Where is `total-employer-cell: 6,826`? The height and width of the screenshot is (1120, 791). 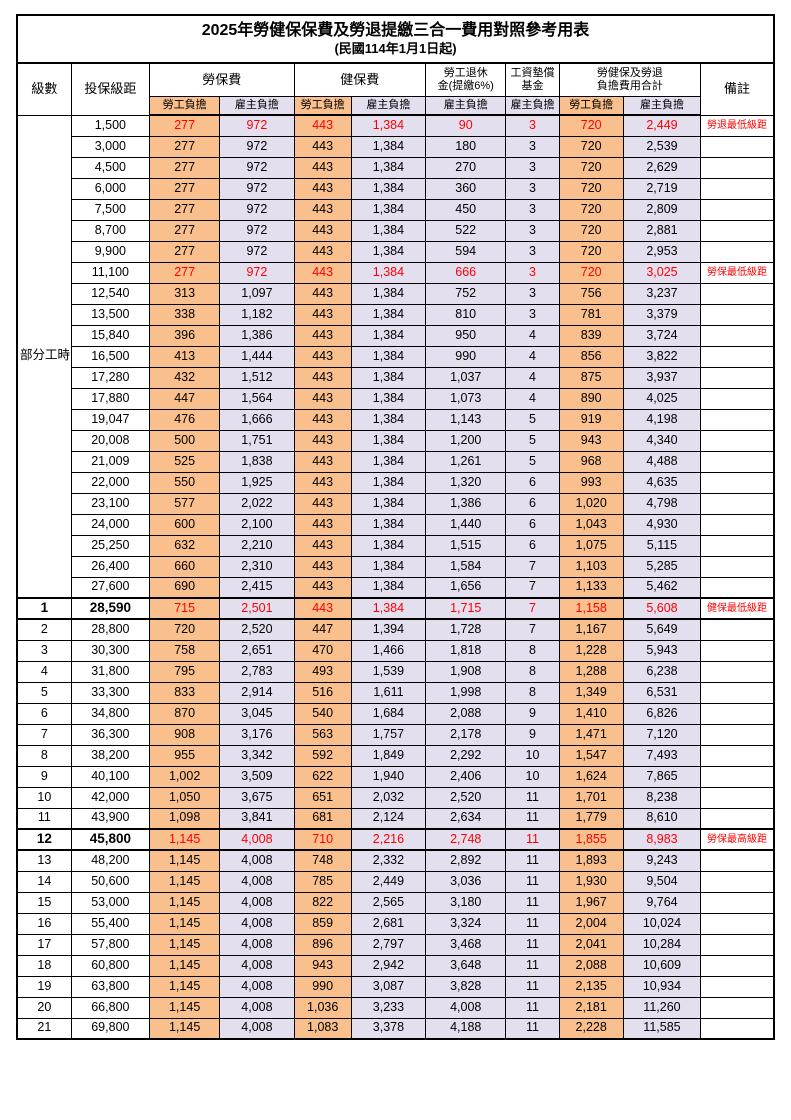 total-employer-cell: 6,826 is located at coordinates (662, 713).